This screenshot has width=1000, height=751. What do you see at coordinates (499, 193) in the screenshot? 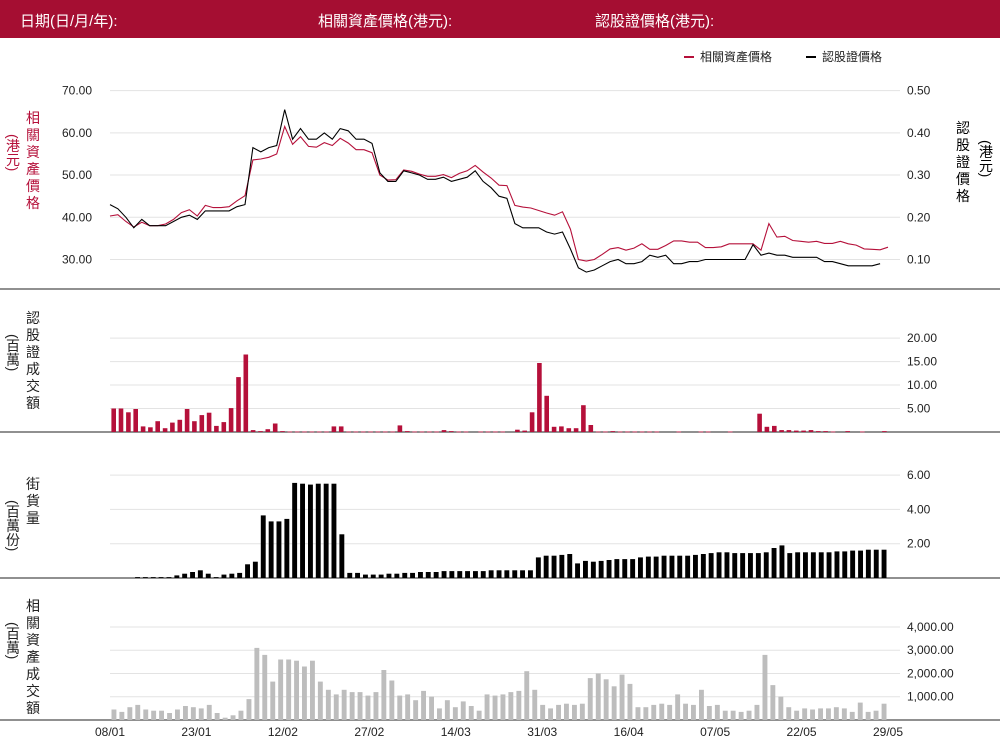
I see `underlying-price-line` at bounding box center [499, 193].